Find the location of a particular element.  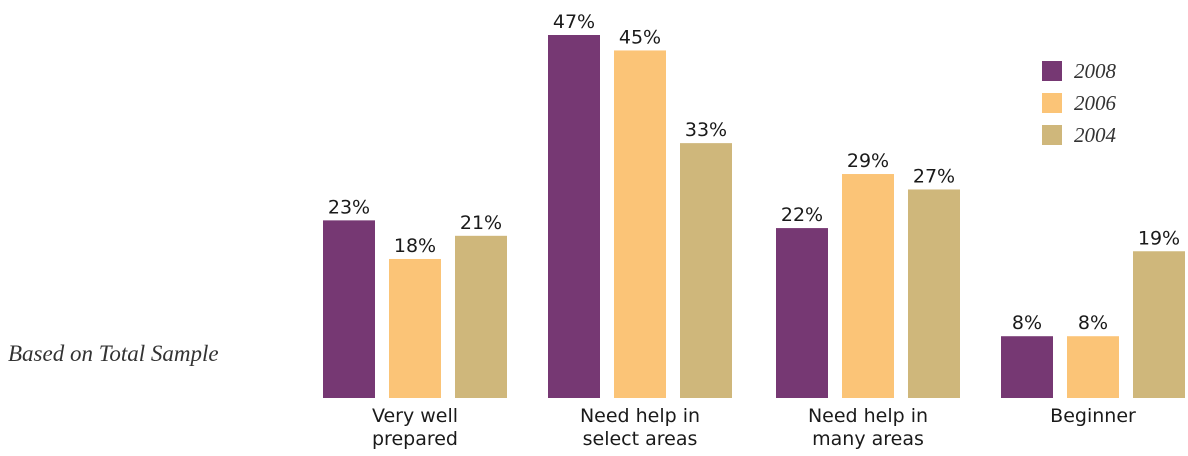

legend-label-2006: 2006 is located at coordinates (1095, 103).